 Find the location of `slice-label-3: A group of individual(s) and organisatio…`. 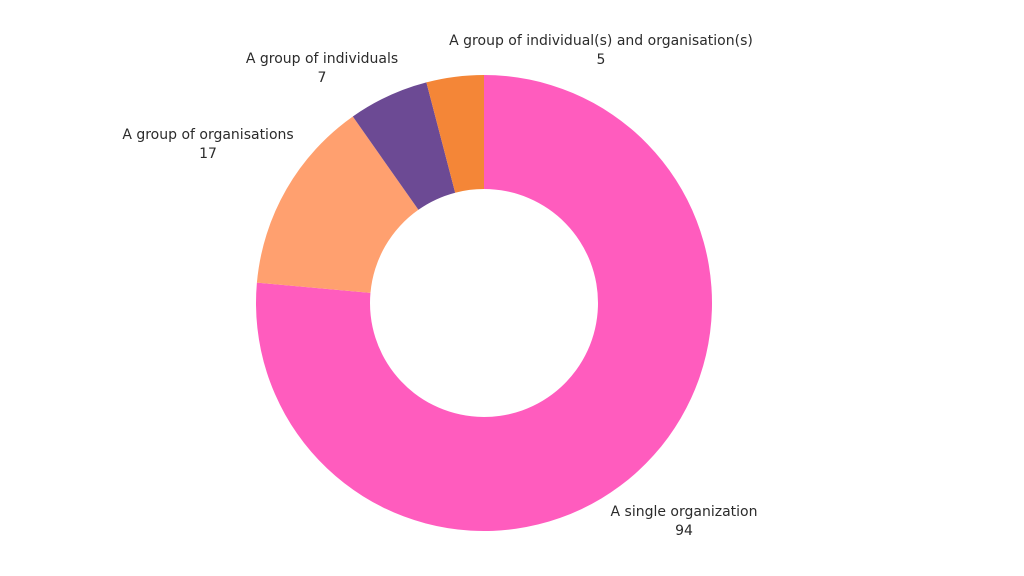

slice-label-3: A group of individual(s) and organisatio… is located at coordinates (601, 41).